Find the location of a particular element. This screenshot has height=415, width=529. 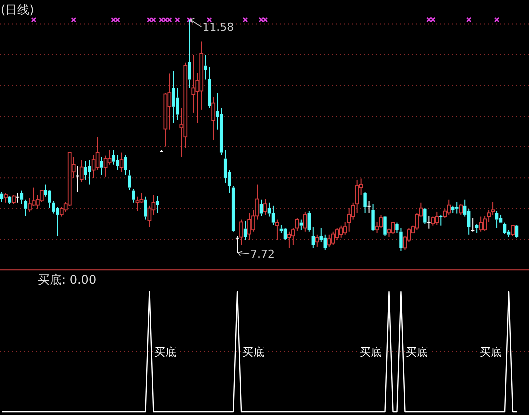

chart-title: 买底: 0.00 is located at coordinates (67, 280).